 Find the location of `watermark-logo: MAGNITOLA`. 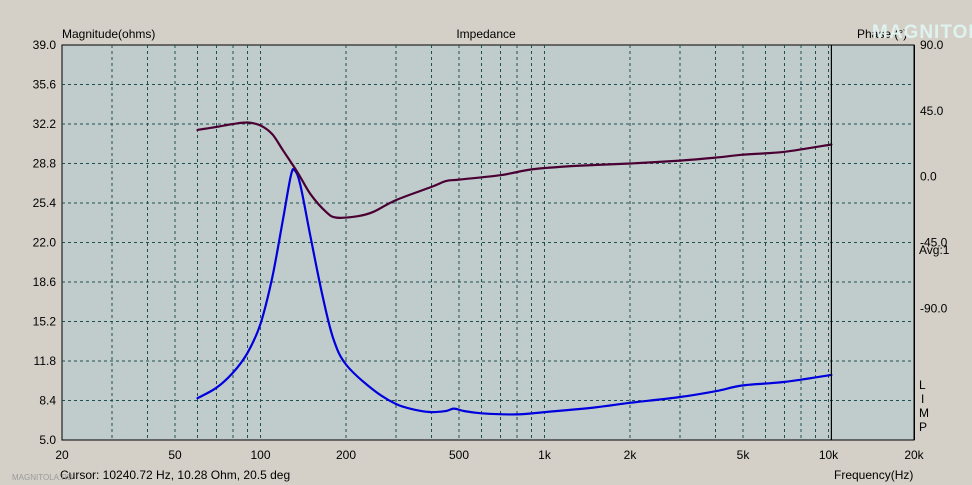

watermark-logo: MAGNITOLA is located at coordinates (922, 32).